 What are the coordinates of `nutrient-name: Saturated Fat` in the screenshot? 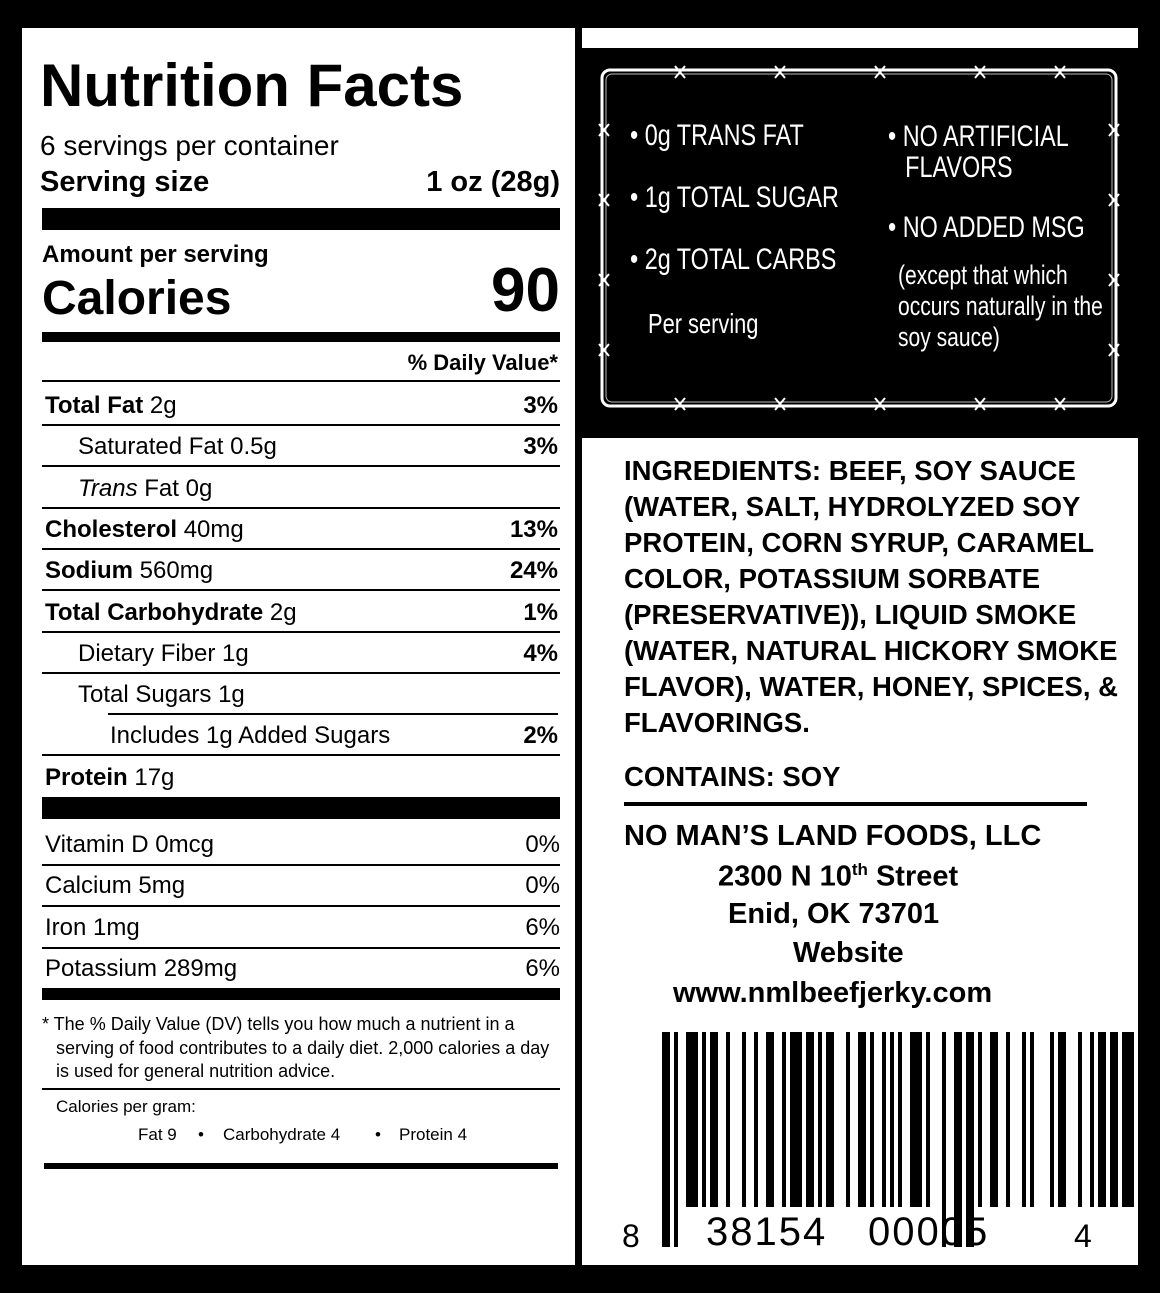 It's located at (151, 447).